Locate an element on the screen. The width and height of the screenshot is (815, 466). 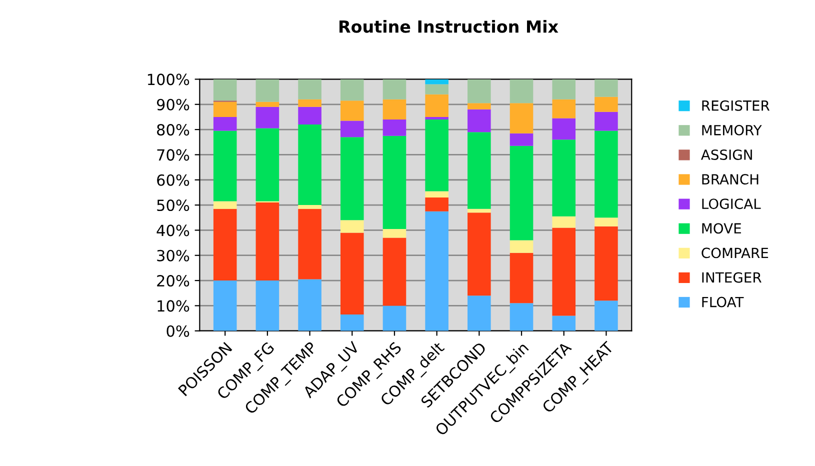
y-tick-label: 10% is located at coordinates (174, 306).